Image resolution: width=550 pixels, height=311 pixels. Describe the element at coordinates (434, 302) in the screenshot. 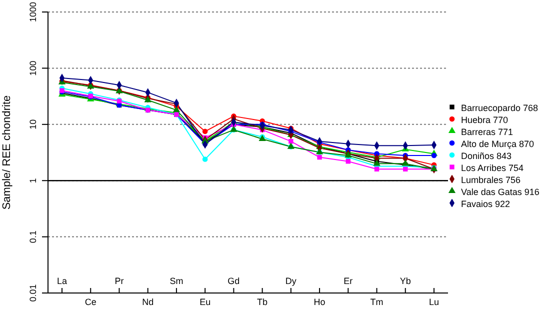

I see `x-tick-label: Lu` at that location.